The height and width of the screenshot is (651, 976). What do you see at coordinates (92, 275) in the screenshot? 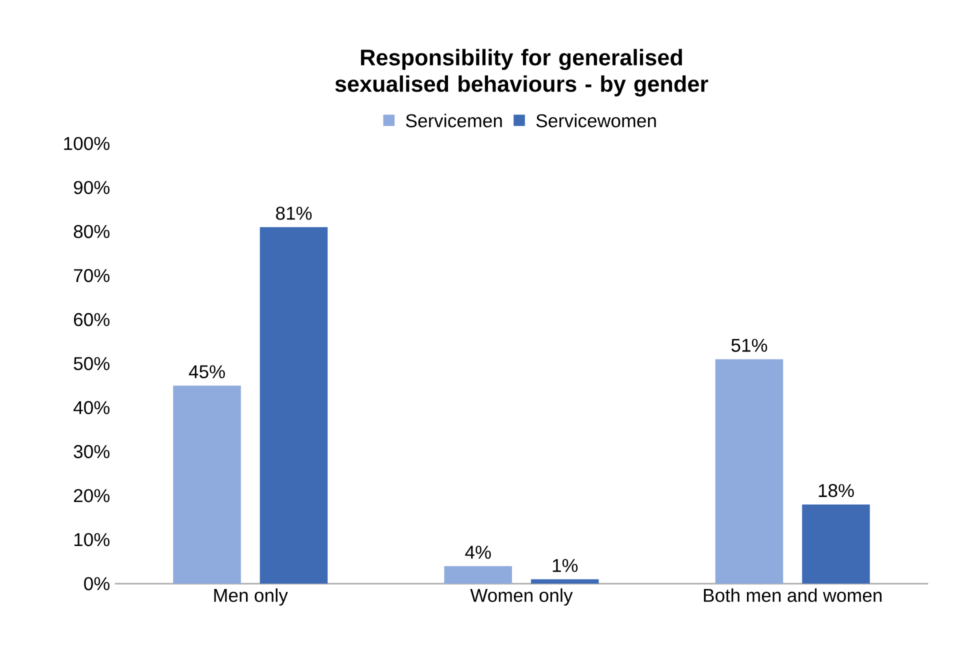
I see `y-tick-label: 70%` at bounding box center [92, 275].